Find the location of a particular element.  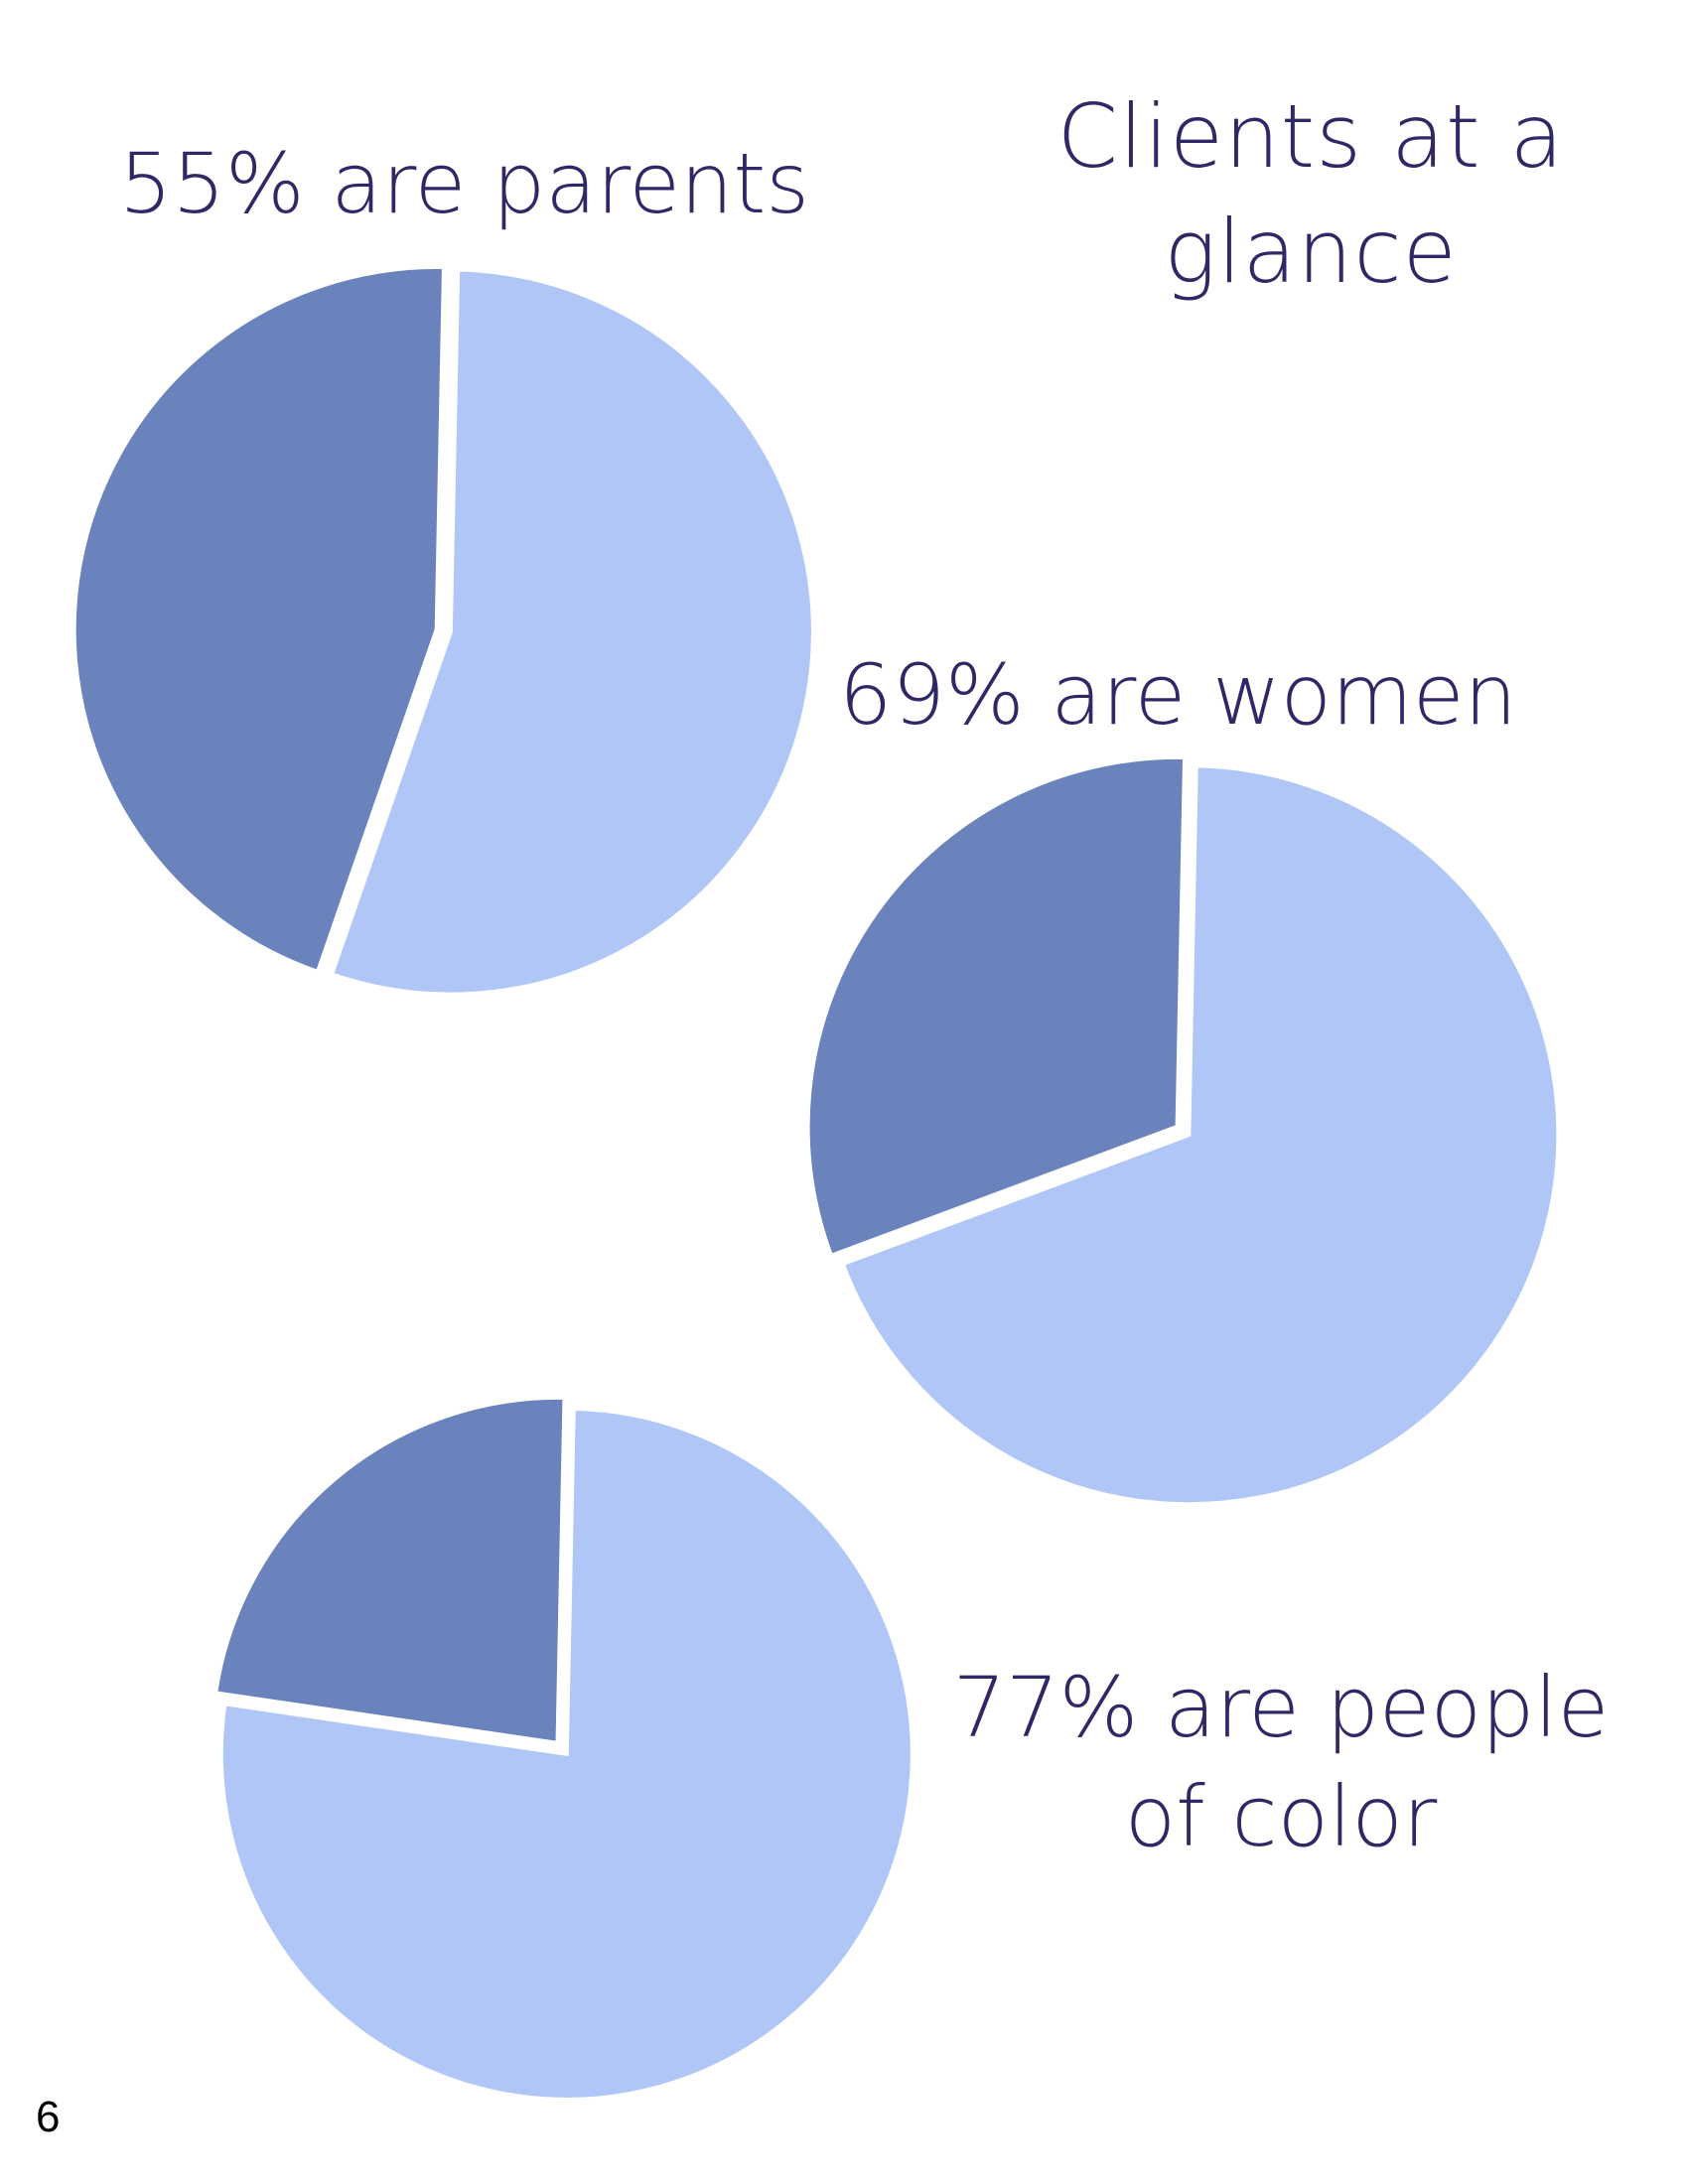

chart-title-parents: 55% are parents is located at coordinates (464, 183).